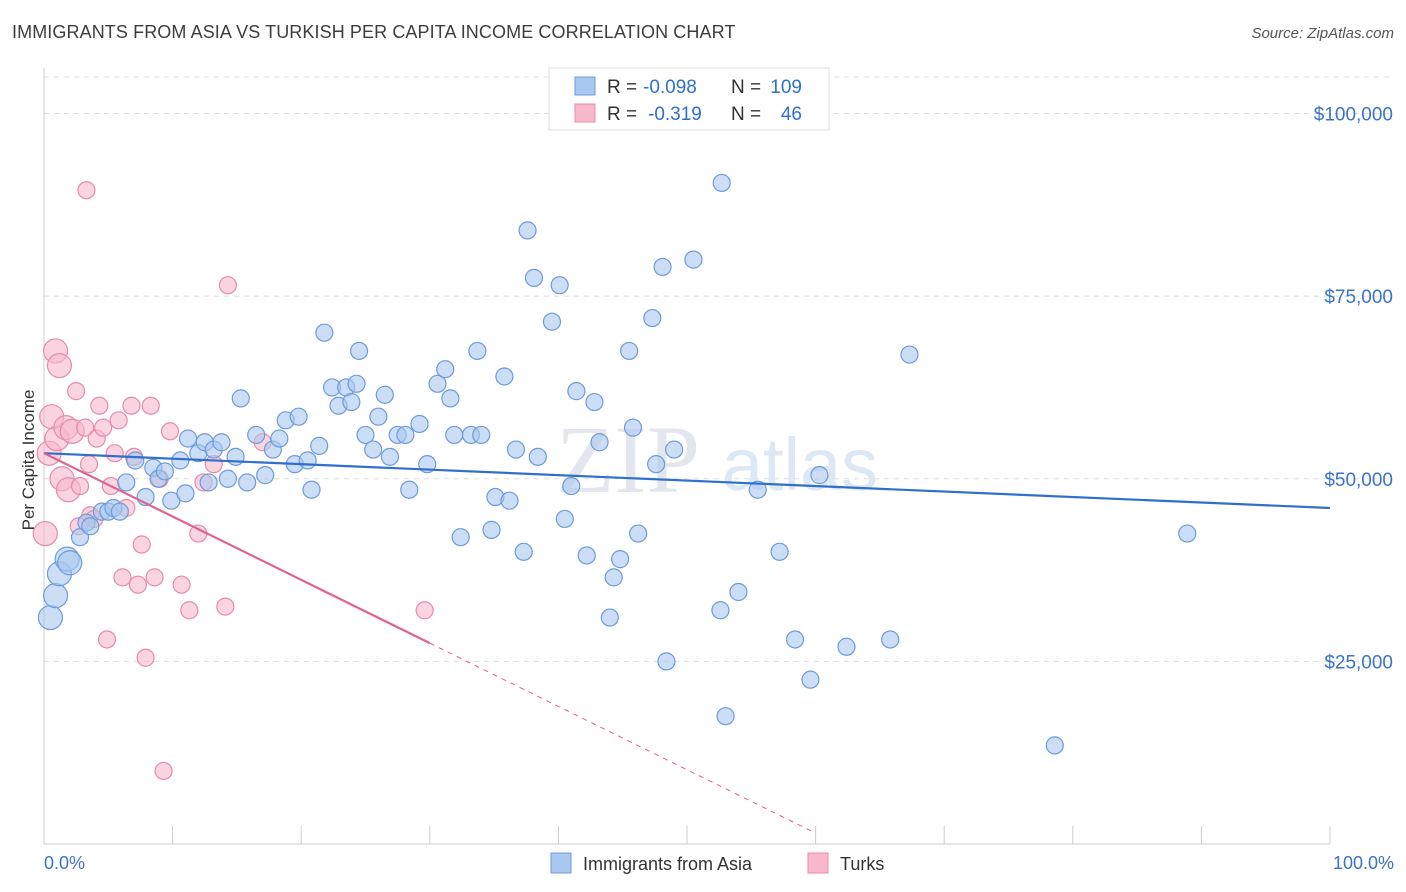 The width and height of the screenshot is (1406, 892). Describe the element at coordinates (1358, 662) in the screenshot. I see `y-tick-label: $25,000` at that location.